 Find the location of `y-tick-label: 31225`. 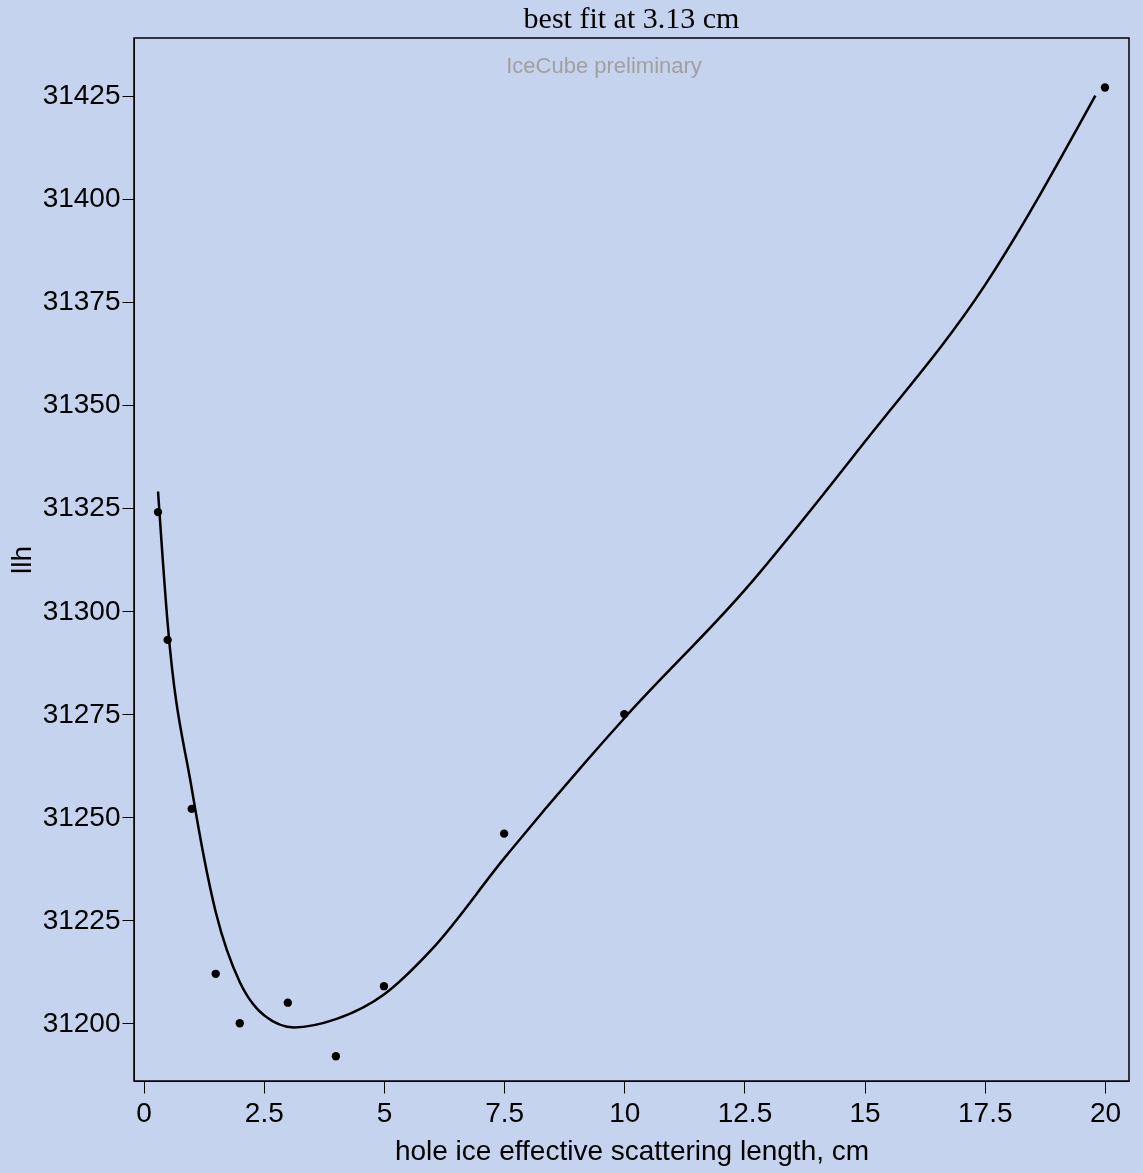

y-tick-label: 31225 is located at coordinates (81, 919).